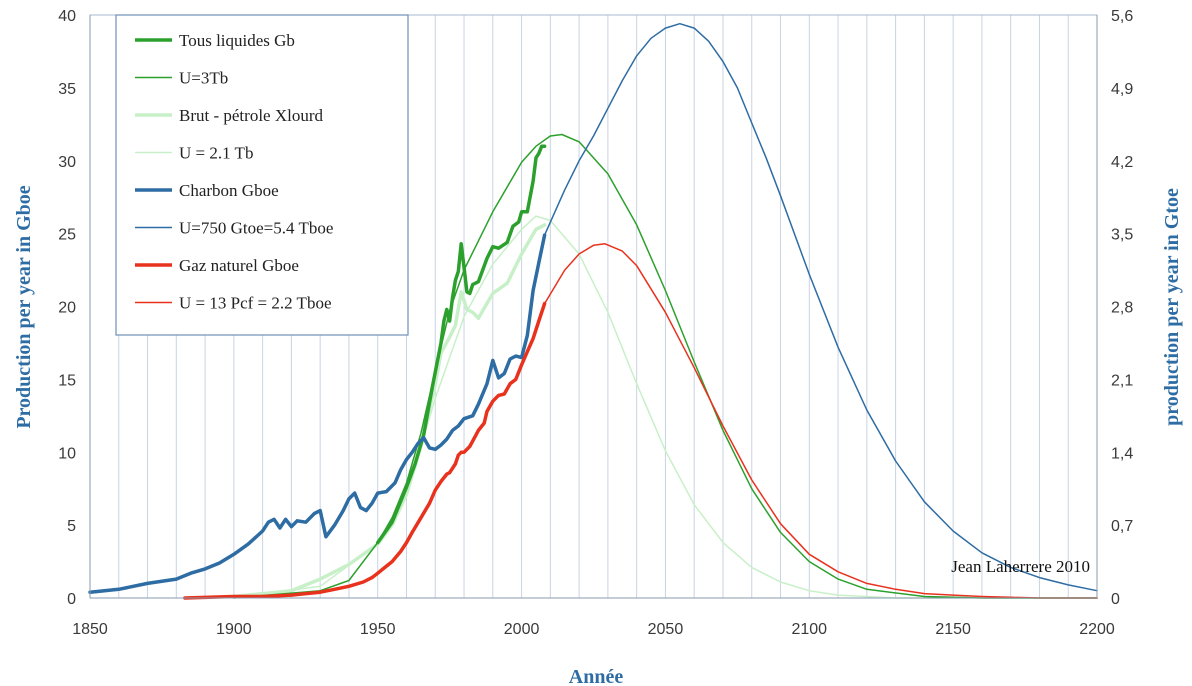 This screenshot has width=1192, height=686. What do you see at coordinates (953, 629) in the screenshot?
I see `x-tick-label: 2150` at bounding box center [953, 629].